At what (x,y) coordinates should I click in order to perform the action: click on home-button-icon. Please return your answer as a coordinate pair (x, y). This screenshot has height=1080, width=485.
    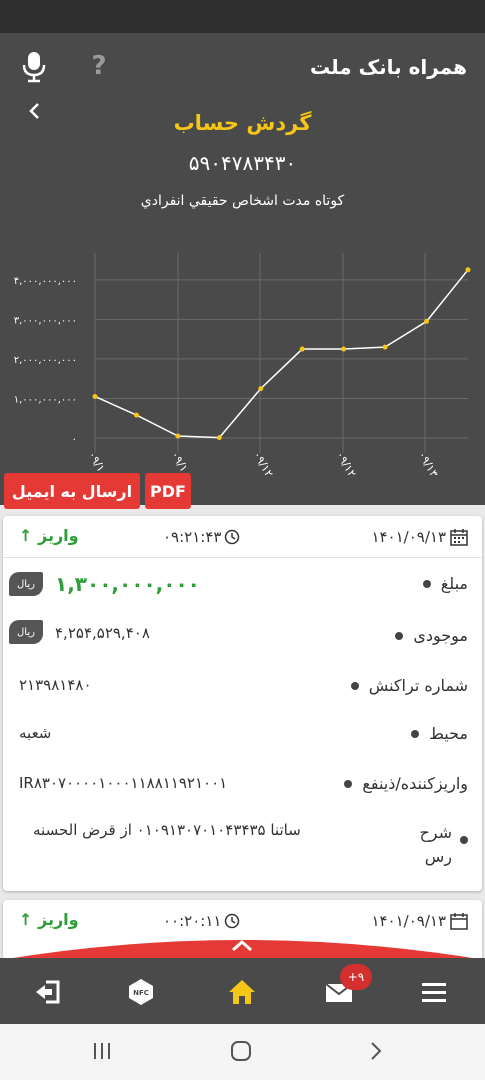
    Looking at the image, I should click on (241, 1051).